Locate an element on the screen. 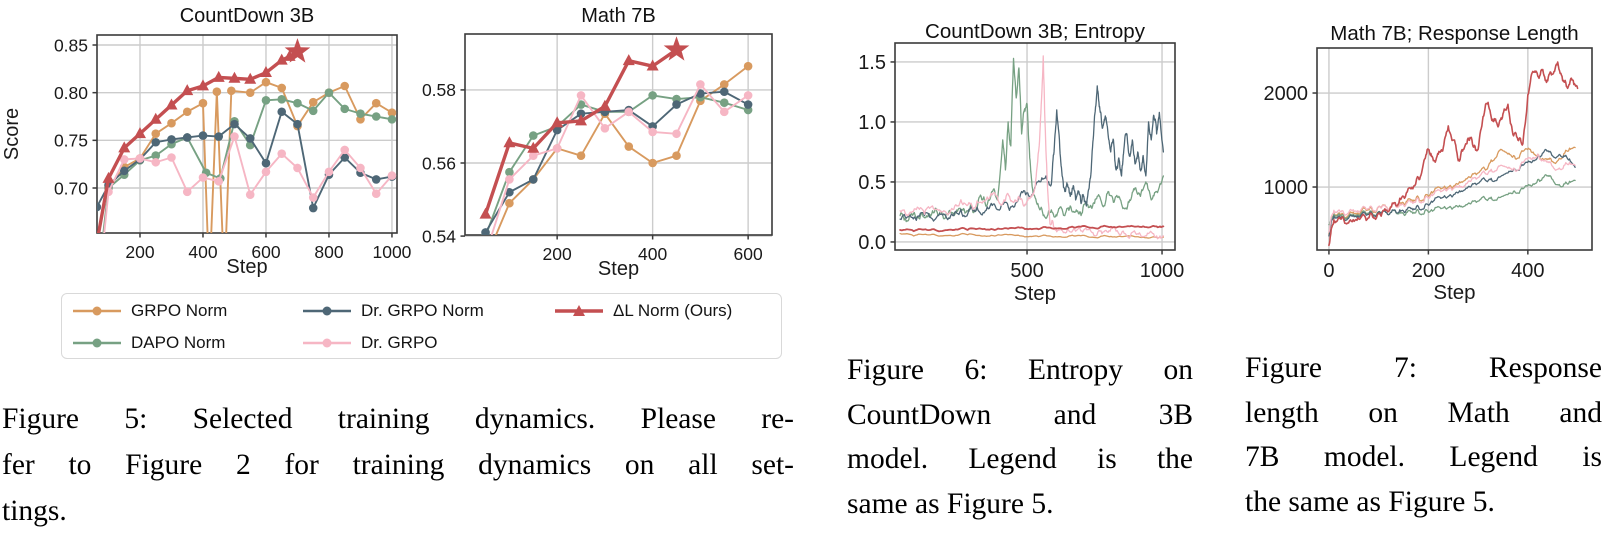 The height and width of the screenshot is (548, 1604). caption-line: Figure 7: Response is located at coordinates (1423, 368).